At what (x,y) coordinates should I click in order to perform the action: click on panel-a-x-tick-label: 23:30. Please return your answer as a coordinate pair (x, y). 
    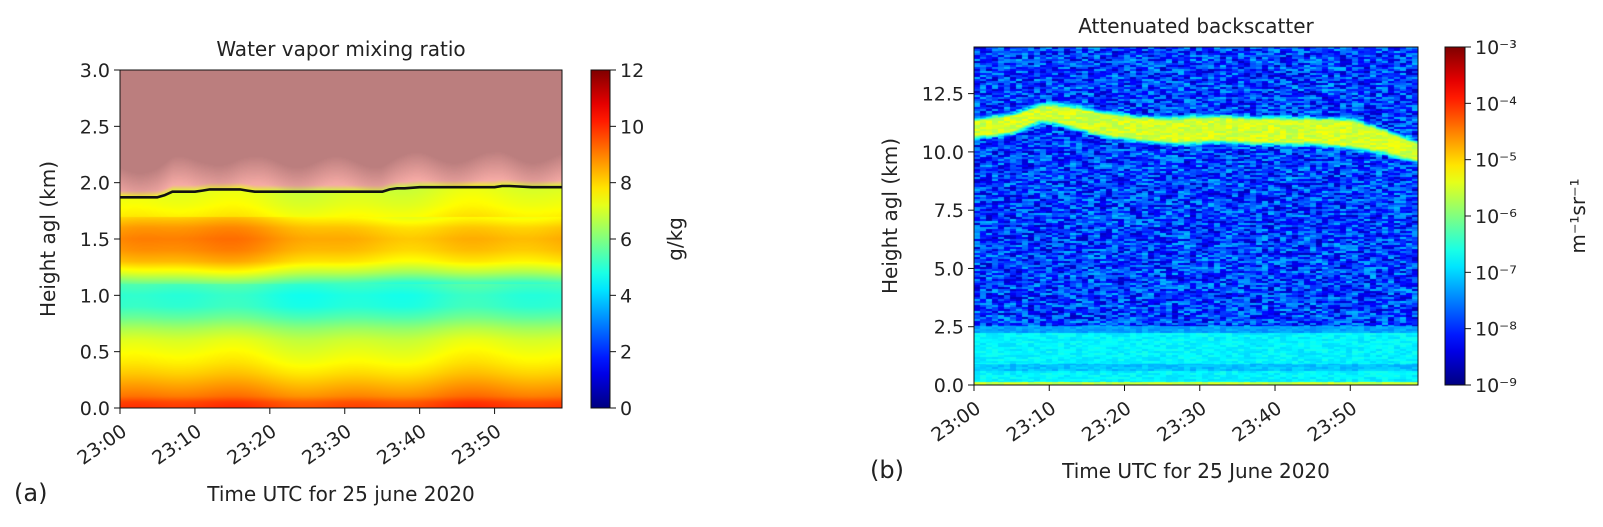
    Looking at the image, I should click on (326, 444).